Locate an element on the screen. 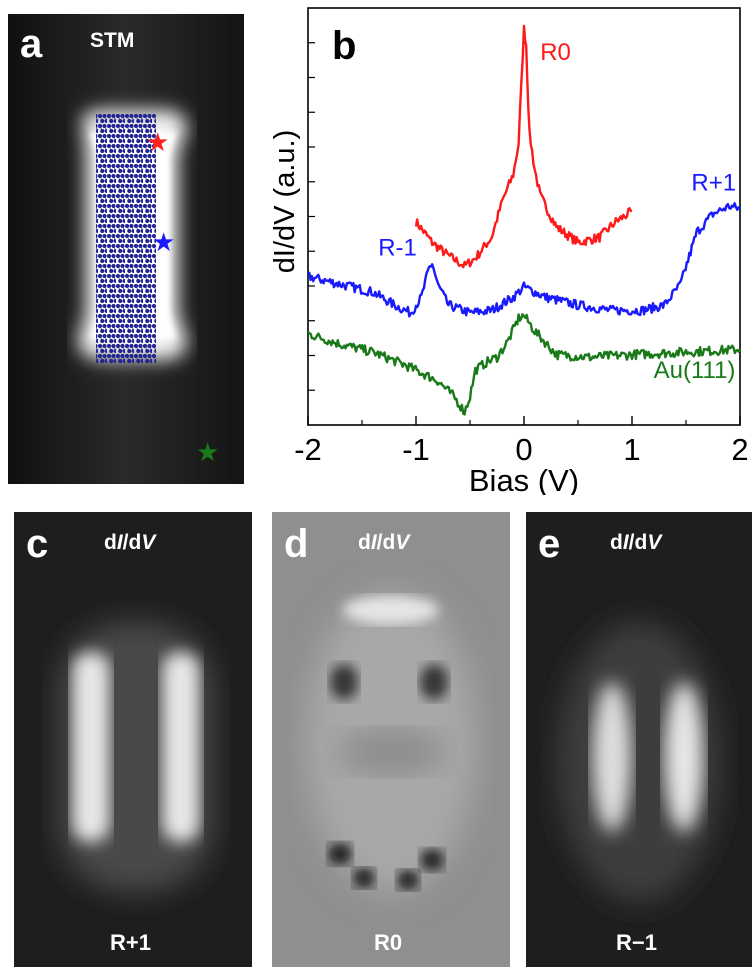  x-tick-label: -2 is located at coordinates (308, 449).